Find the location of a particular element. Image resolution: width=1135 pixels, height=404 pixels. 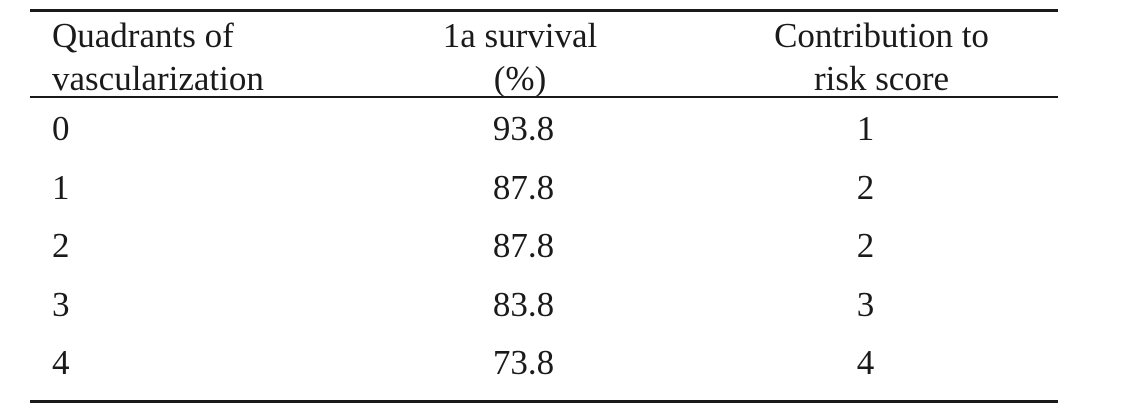

table-header-rule is located at coordinates (544, 97).